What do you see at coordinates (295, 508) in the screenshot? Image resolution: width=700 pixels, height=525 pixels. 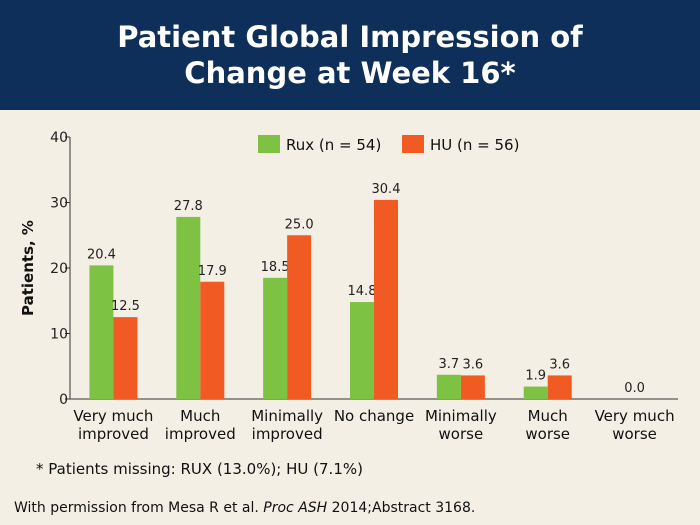 I see `citation-journal: Proc ASH` at bounding box center [295, 508].